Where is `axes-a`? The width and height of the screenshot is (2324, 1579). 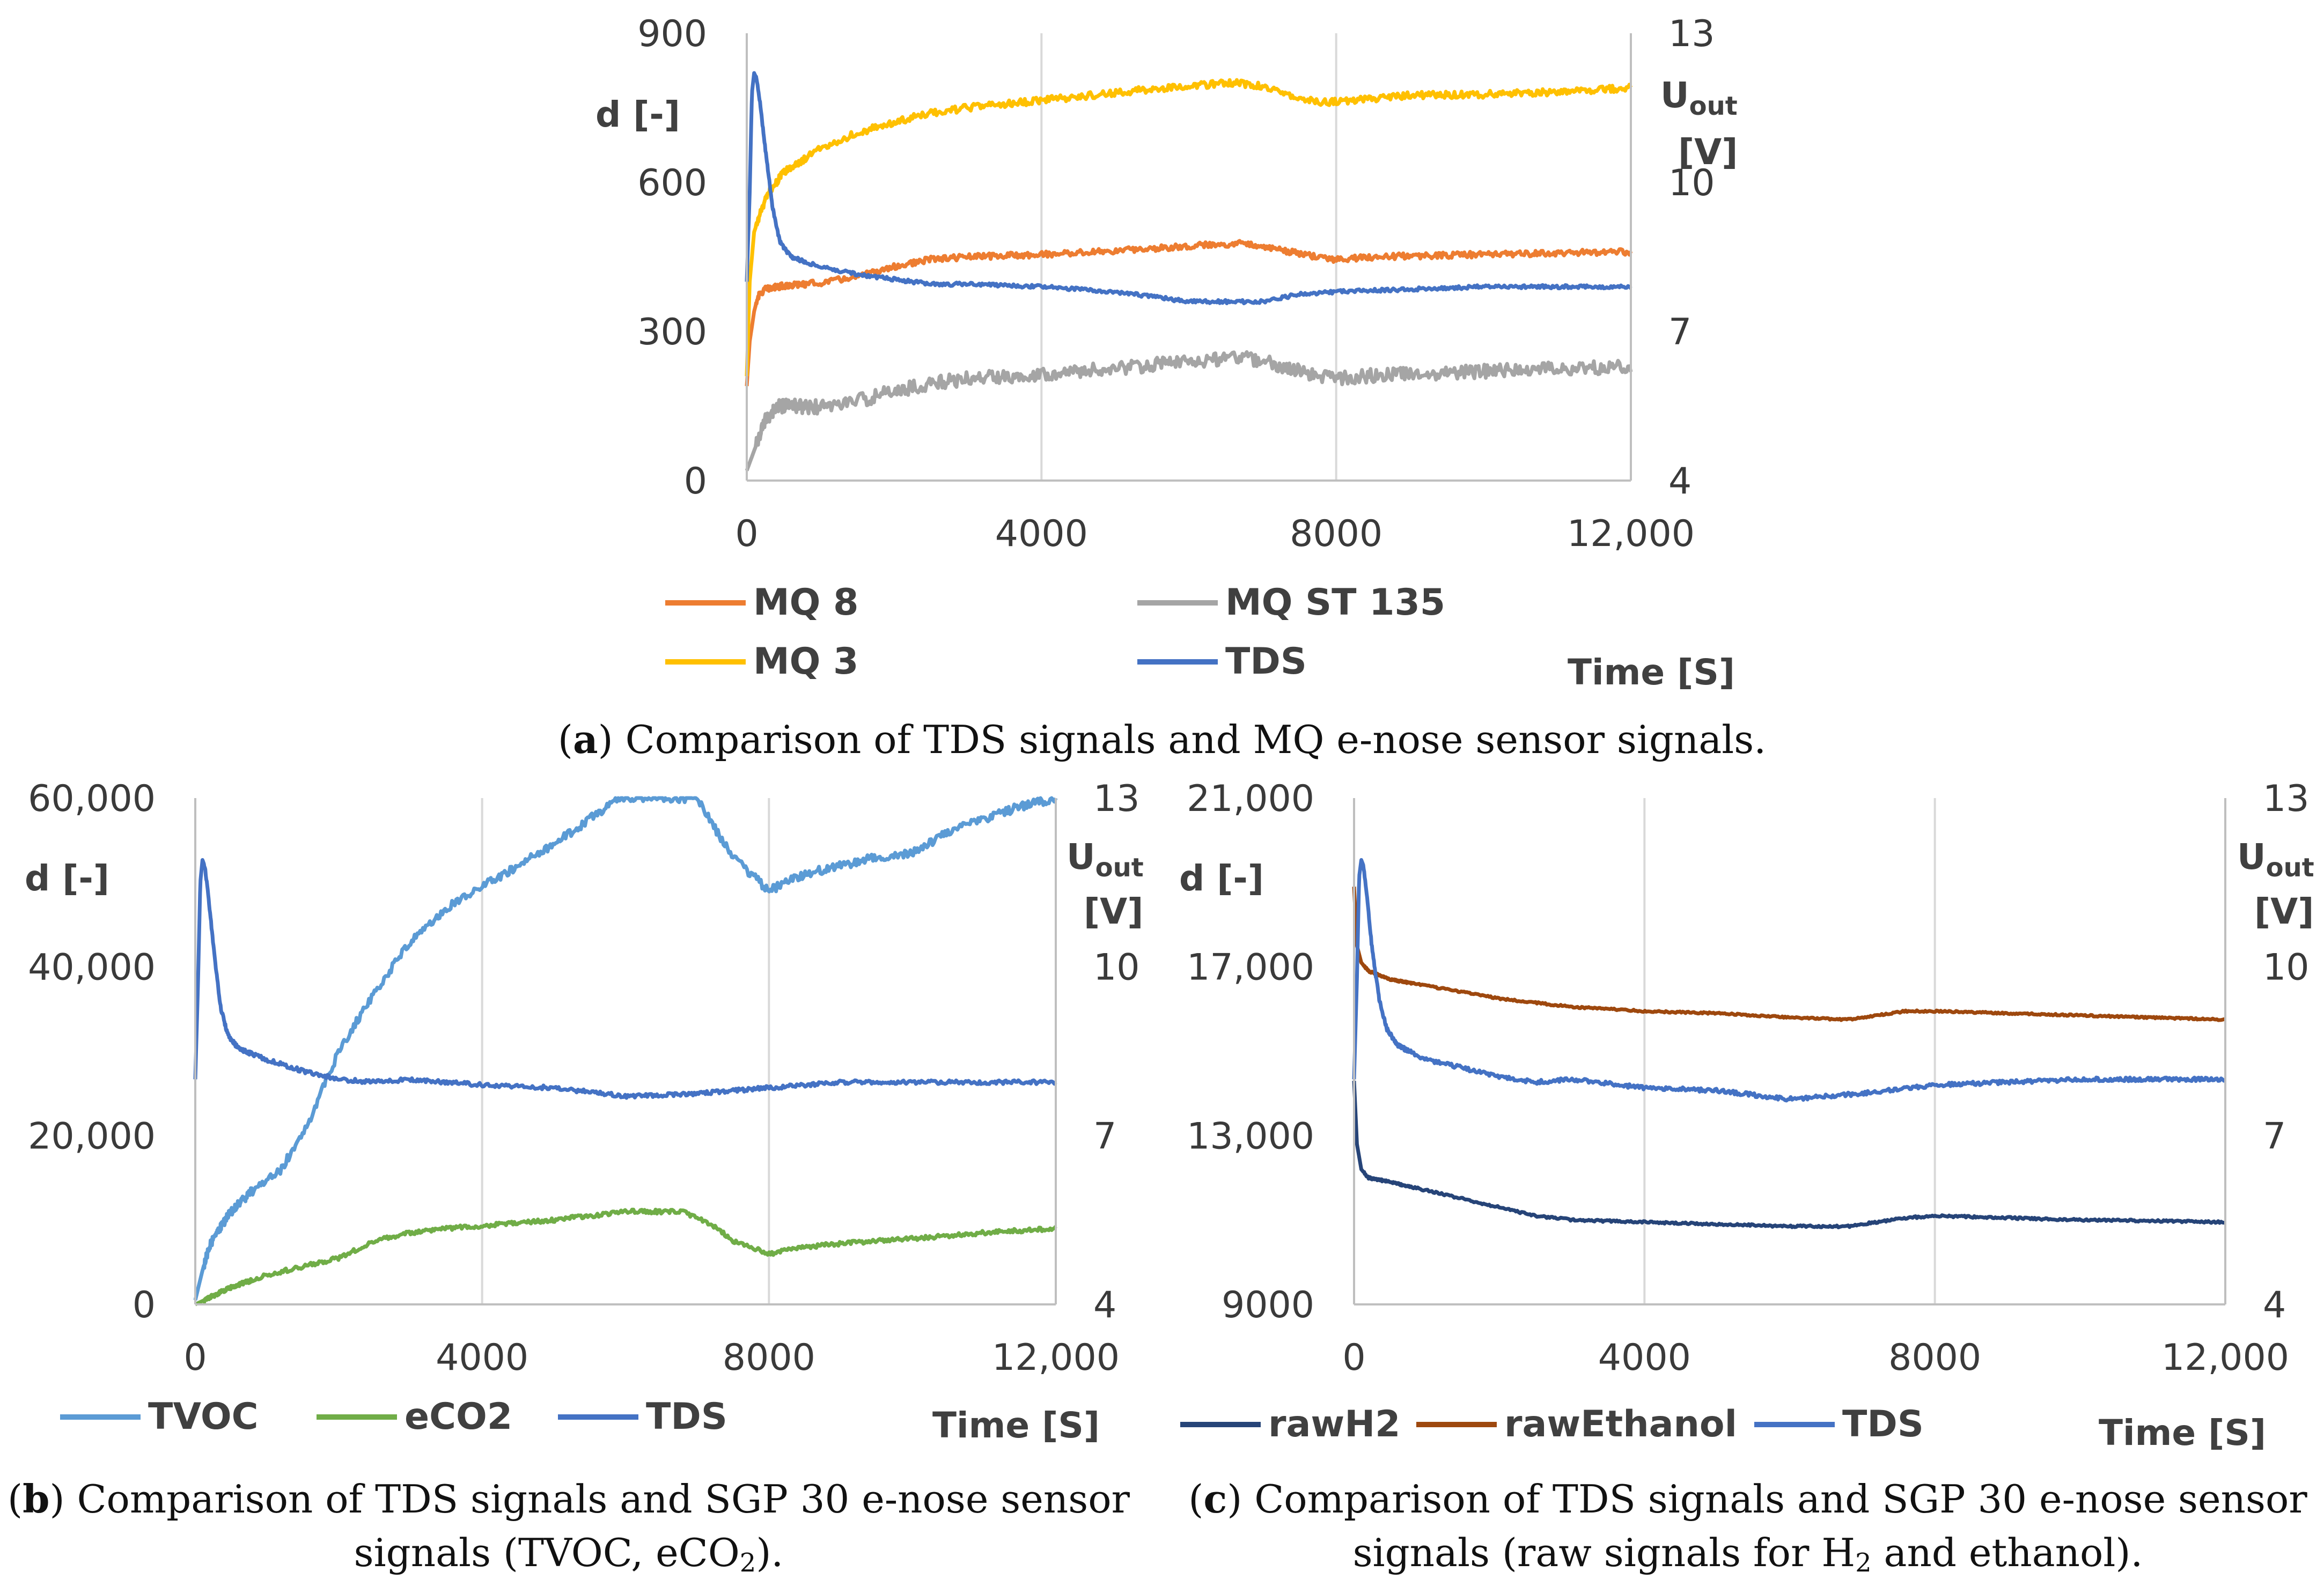
axes-a is located at coordinates (1189, 257).